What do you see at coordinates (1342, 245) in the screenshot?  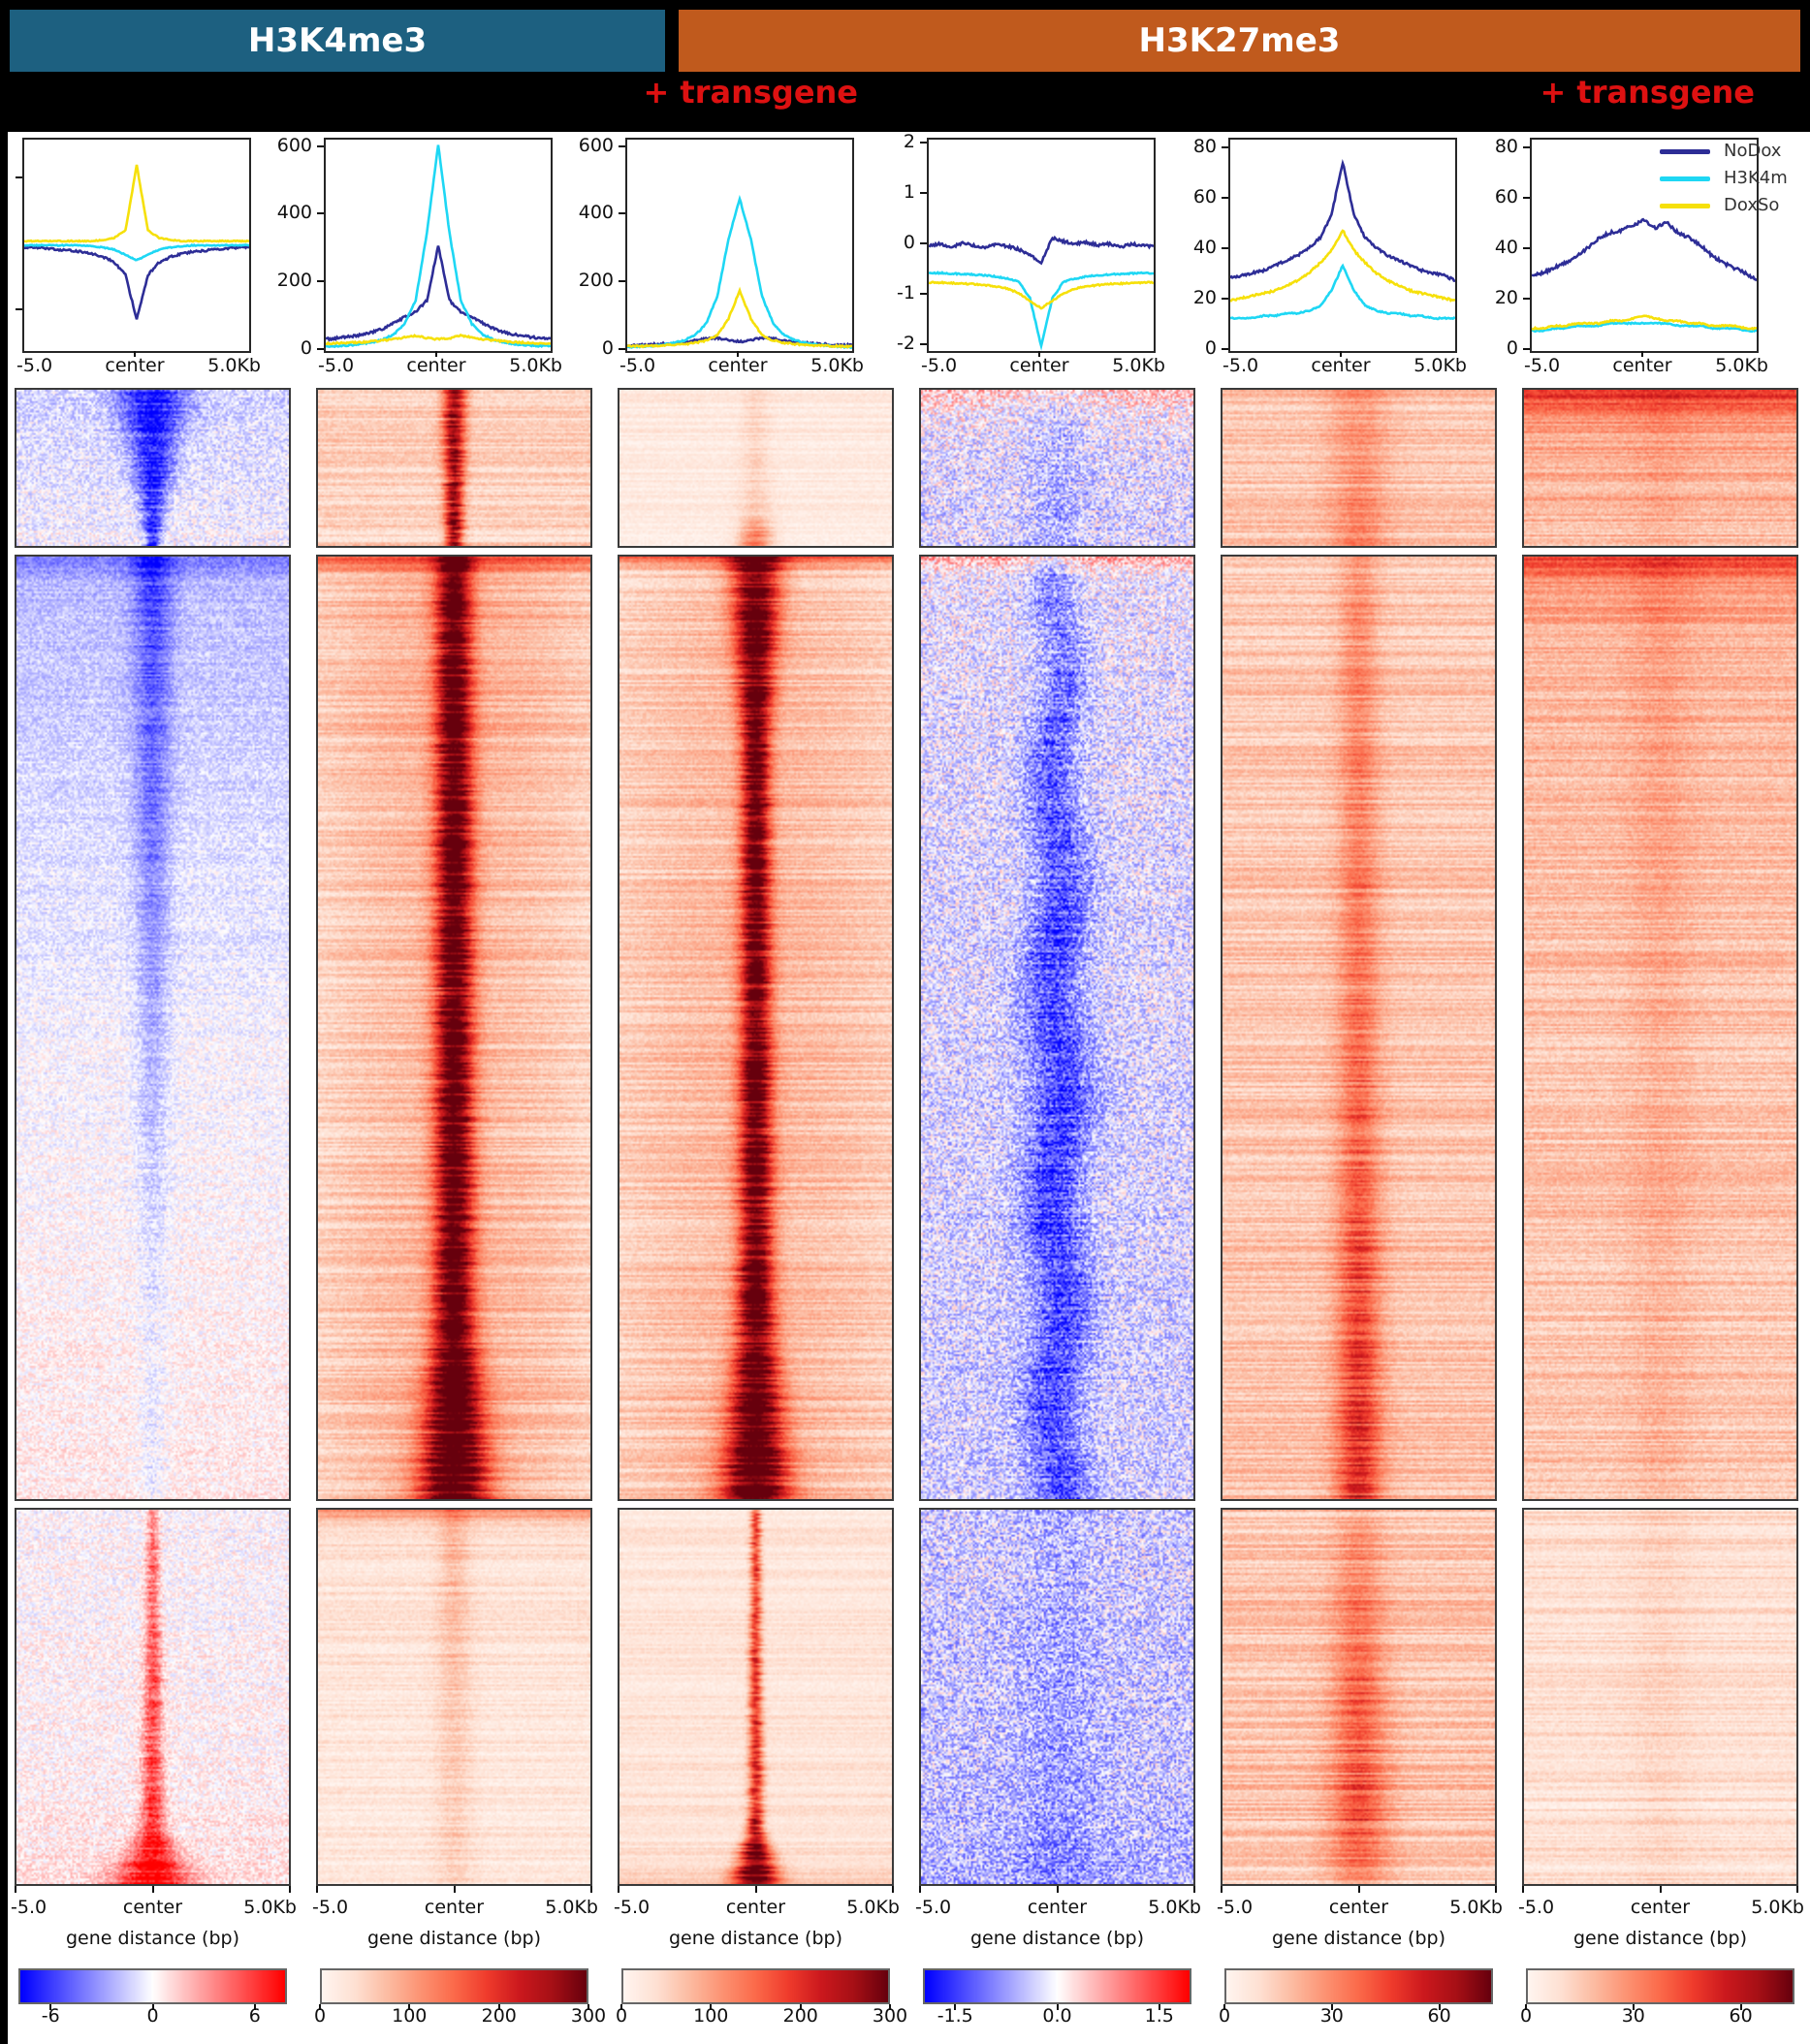 I see `profile-plot-h3k27me3-nodox` at bounding box center [1342, 245].